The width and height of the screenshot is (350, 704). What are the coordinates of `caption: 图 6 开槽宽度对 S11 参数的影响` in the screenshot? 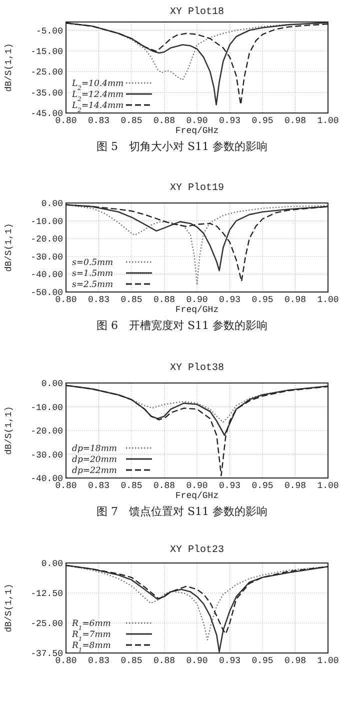 It's located at (182, 325).